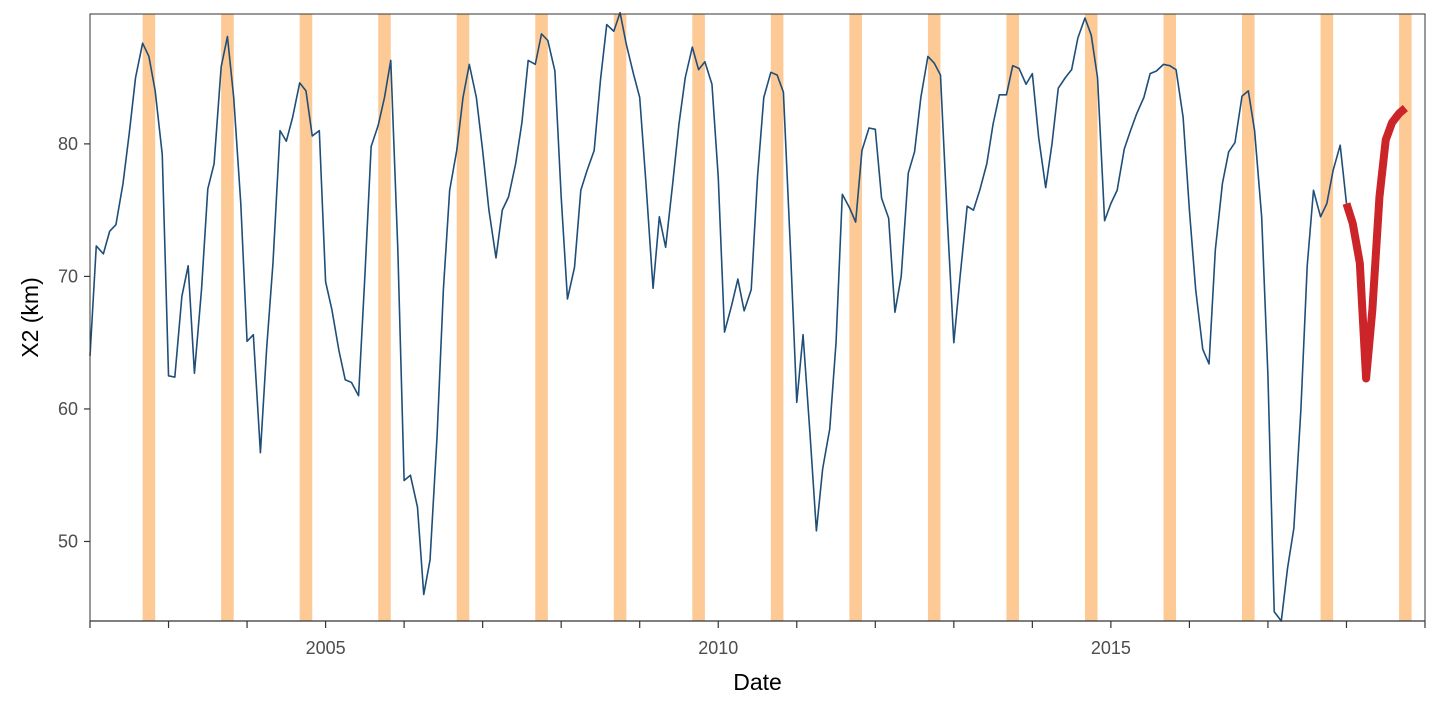 The height and width of the screenshot is (710, 1440). Describe the element at coordinates (757, 682) in the screenshot. I see `x-axis-title: Date` at that location.